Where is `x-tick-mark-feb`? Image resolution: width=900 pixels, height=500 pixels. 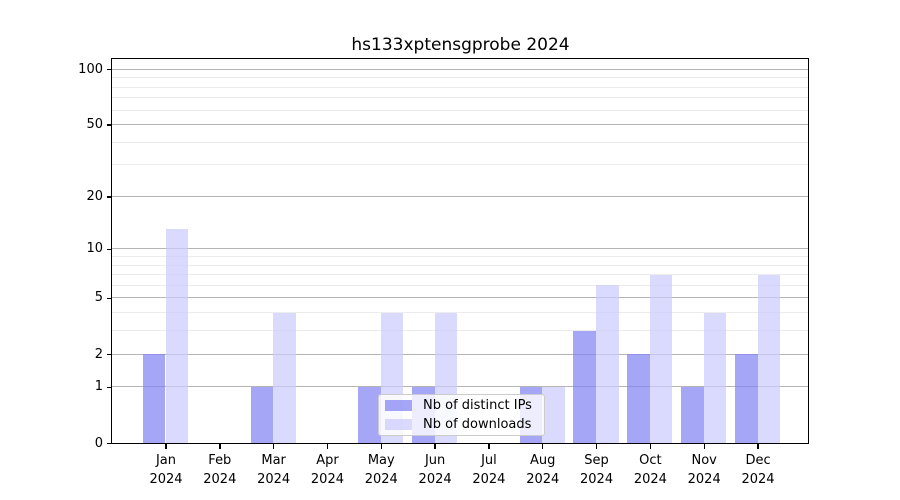
x-tick-mark-feb is located at coordinates (220, 446).